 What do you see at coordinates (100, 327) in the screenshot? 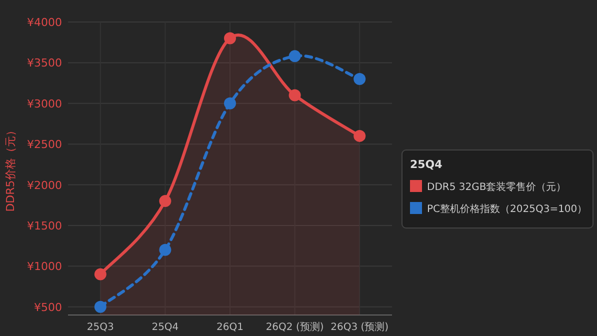
I see `x-tick-label: 25Q3` at bounding box center [100, 327].